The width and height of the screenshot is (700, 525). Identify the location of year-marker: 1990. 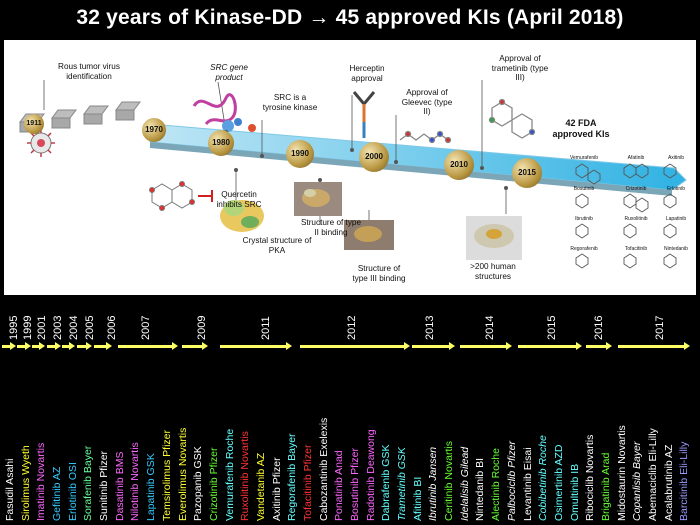
(300, 154).